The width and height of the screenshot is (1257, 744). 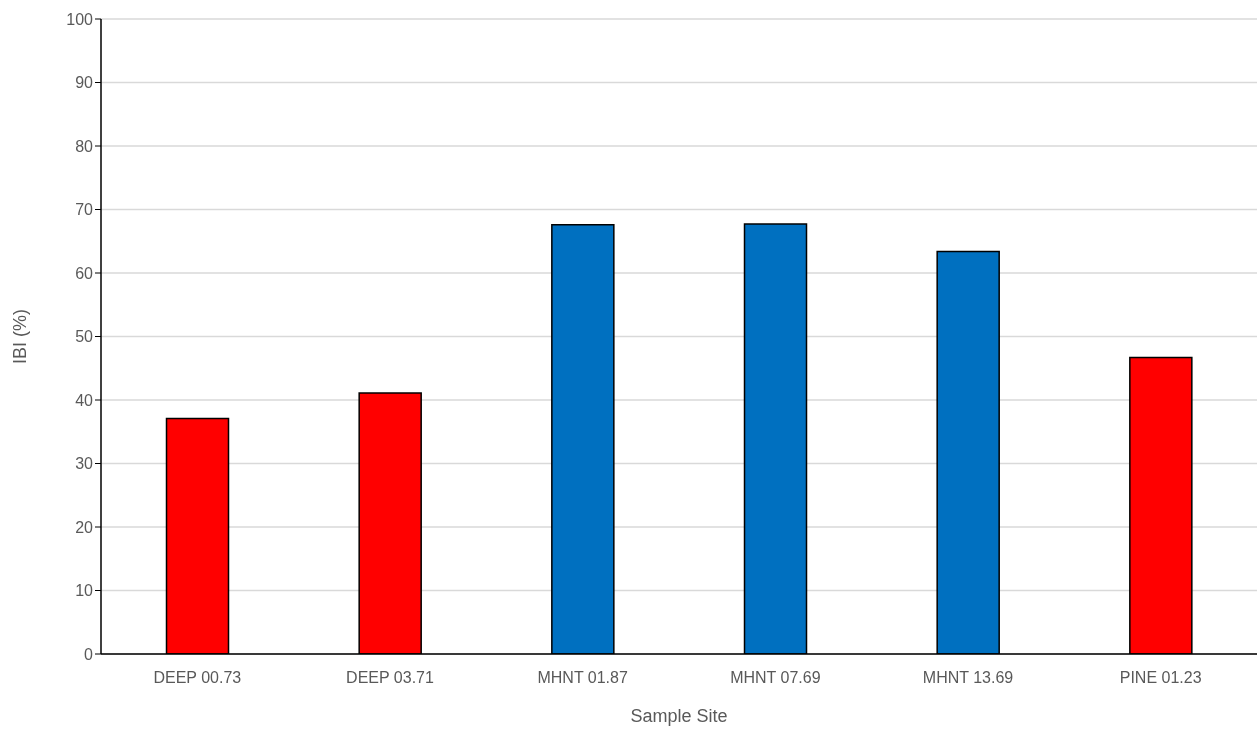 What do you see at coordinates (89, 654) in the screenshot?
I see `y-tick-label: 0` at bounding box center [89, 654].